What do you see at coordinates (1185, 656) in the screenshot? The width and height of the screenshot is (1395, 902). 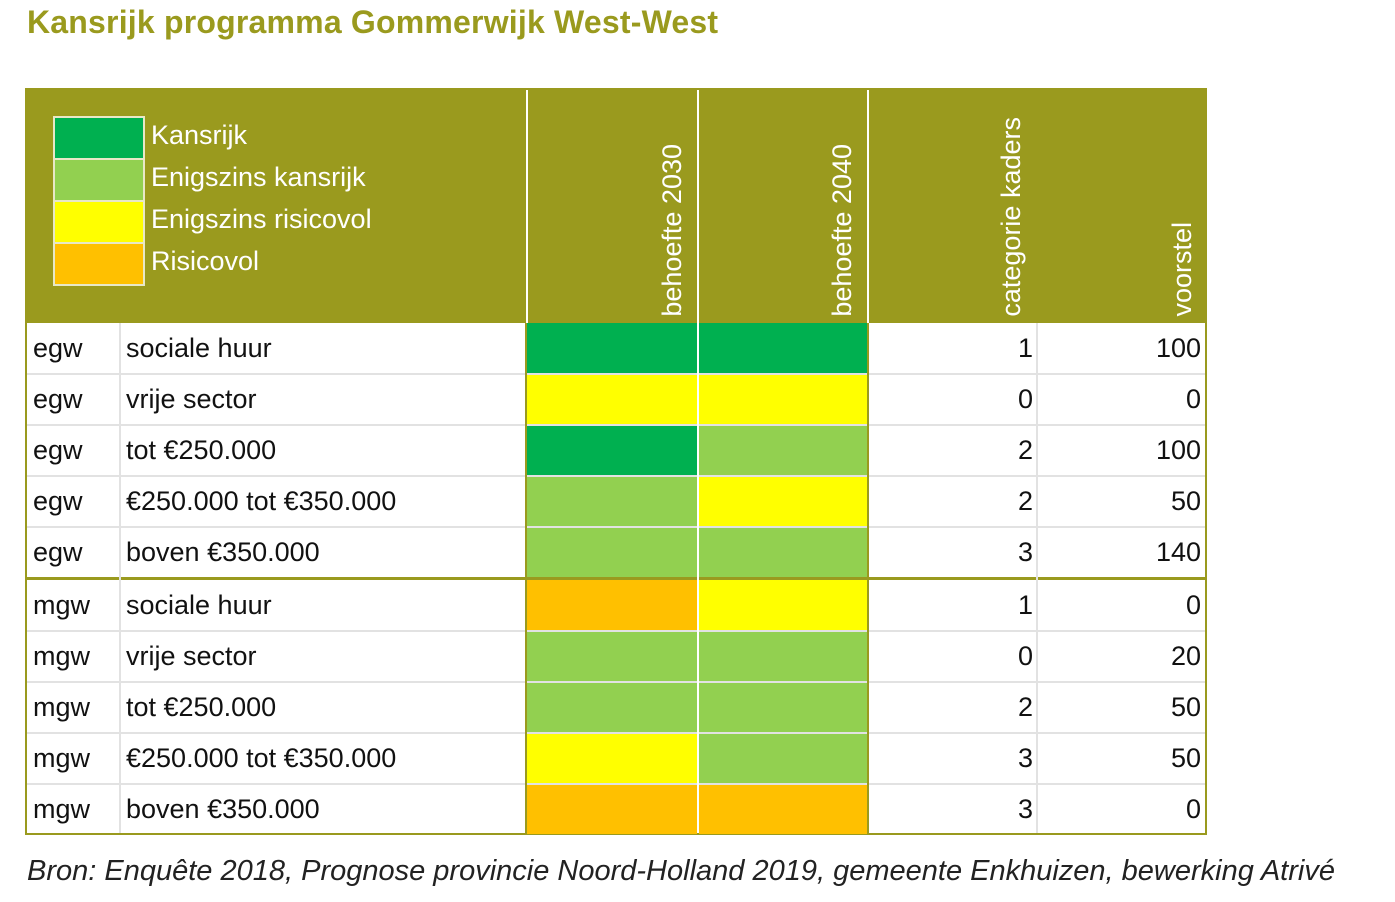 I see `voorstel-cell: 20` at bounding box center [1185, 656].